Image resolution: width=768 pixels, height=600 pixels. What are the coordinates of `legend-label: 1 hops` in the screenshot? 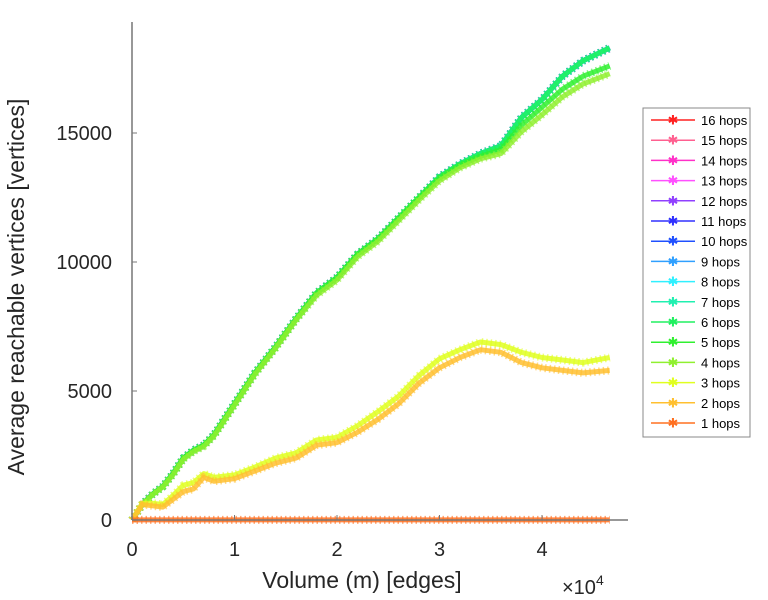 It's located at (721, 423).